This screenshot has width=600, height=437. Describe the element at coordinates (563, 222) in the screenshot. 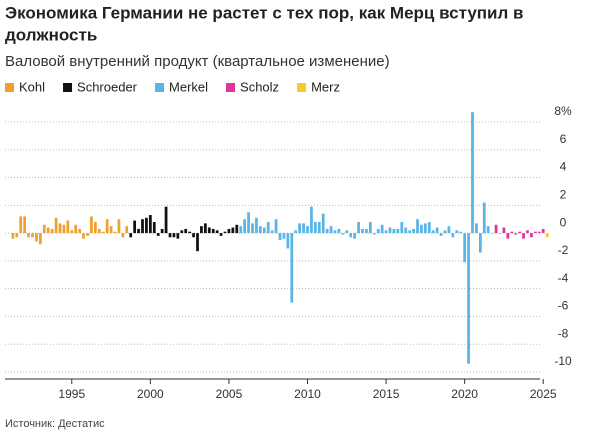

I see `y-tick-label: 0` at that location.